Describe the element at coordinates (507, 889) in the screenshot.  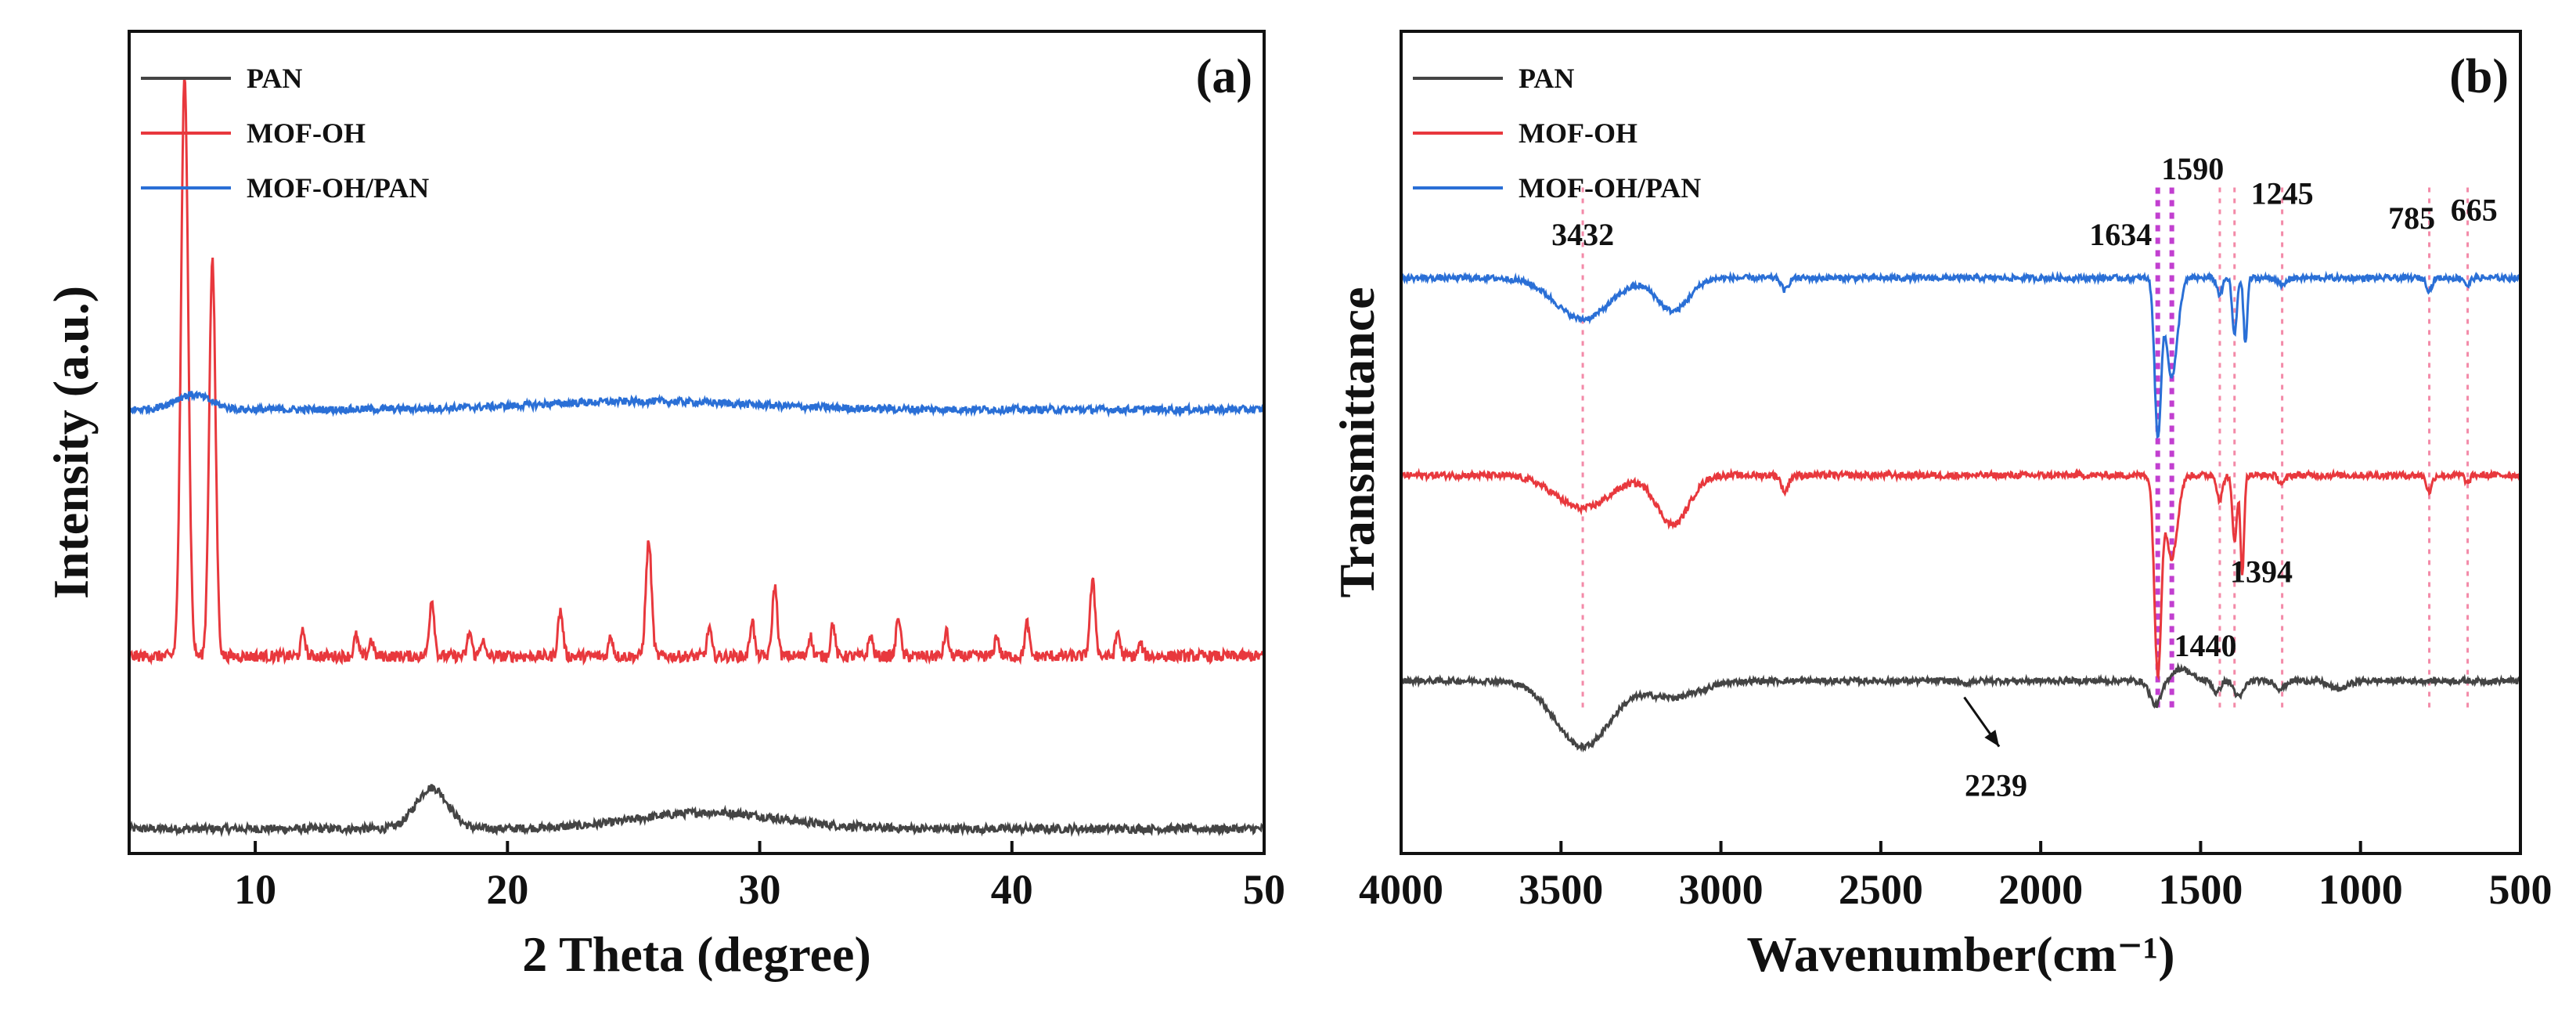
I see `x-tick-label: 20` at that location.